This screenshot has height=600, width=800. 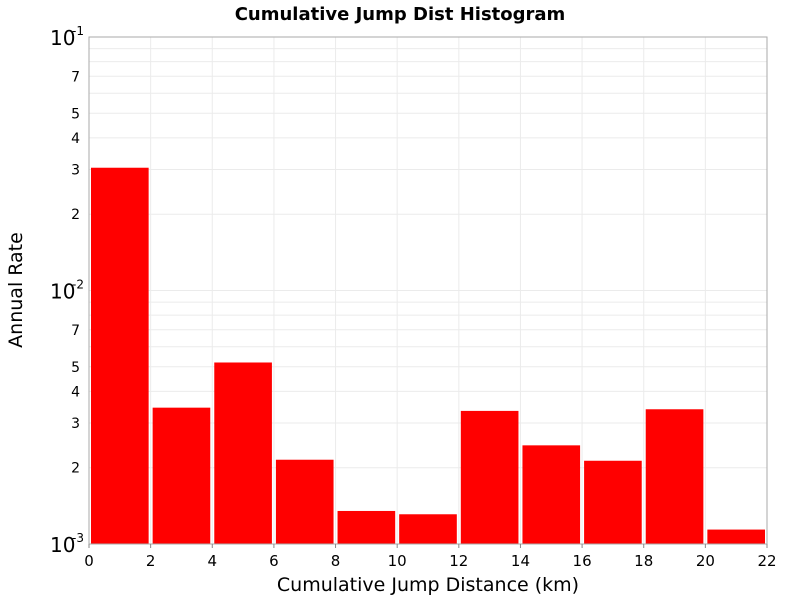 What do you see at coordinates (16, 290) in the screenshot?
I see `y-axis-label: Annual Rate` at bounding box center [16, 290].